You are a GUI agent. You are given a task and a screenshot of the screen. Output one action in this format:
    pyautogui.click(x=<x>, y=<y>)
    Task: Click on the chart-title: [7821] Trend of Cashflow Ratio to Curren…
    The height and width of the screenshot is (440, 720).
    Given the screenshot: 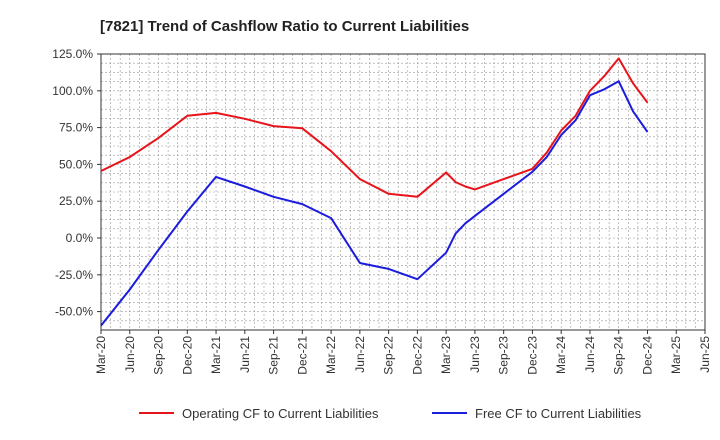 What is the action you would take?
    pyautogui.click(x=284, y=26)
    